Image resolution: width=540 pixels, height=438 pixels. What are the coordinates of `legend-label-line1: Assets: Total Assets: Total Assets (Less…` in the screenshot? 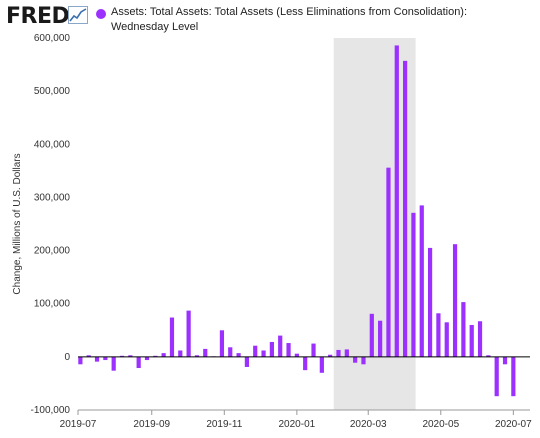 It's located at (289, 12).